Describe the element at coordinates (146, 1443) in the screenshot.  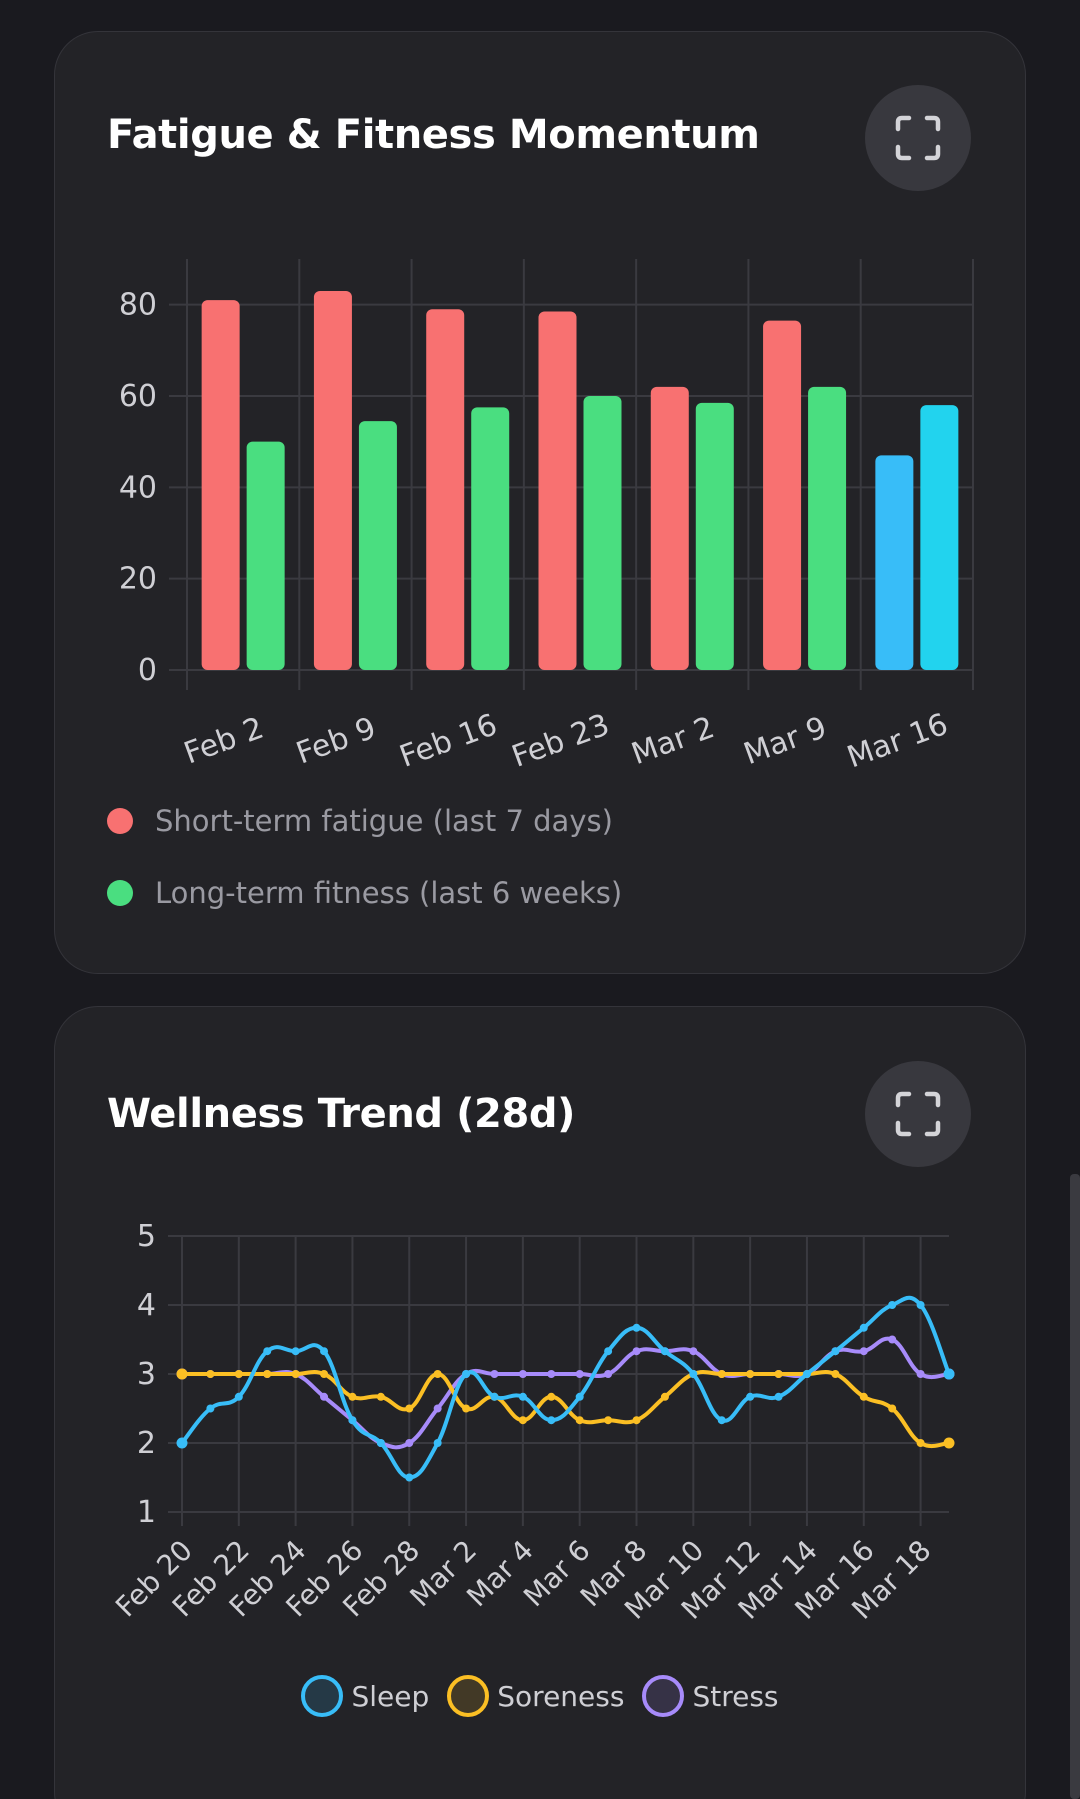
I see `y-tick-label: 2` at that location.